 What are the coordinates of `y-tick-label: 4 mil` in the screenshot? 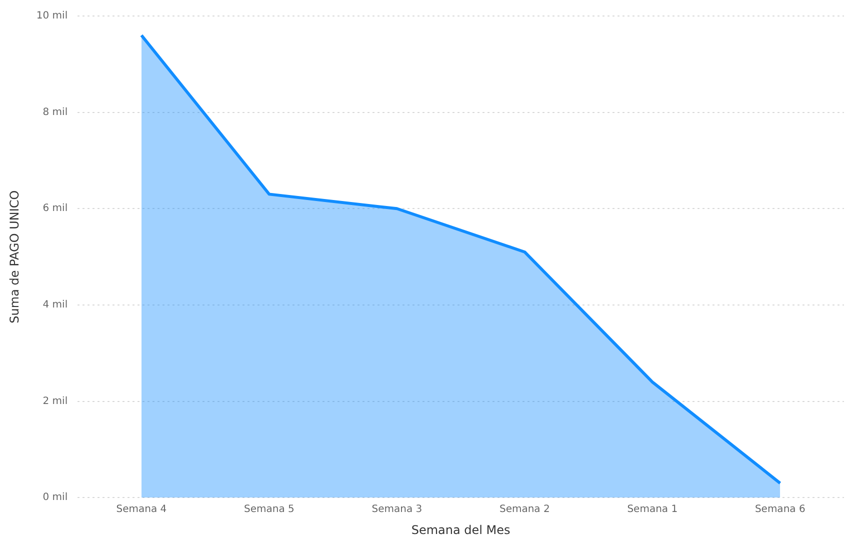 It's located at (55, 305).